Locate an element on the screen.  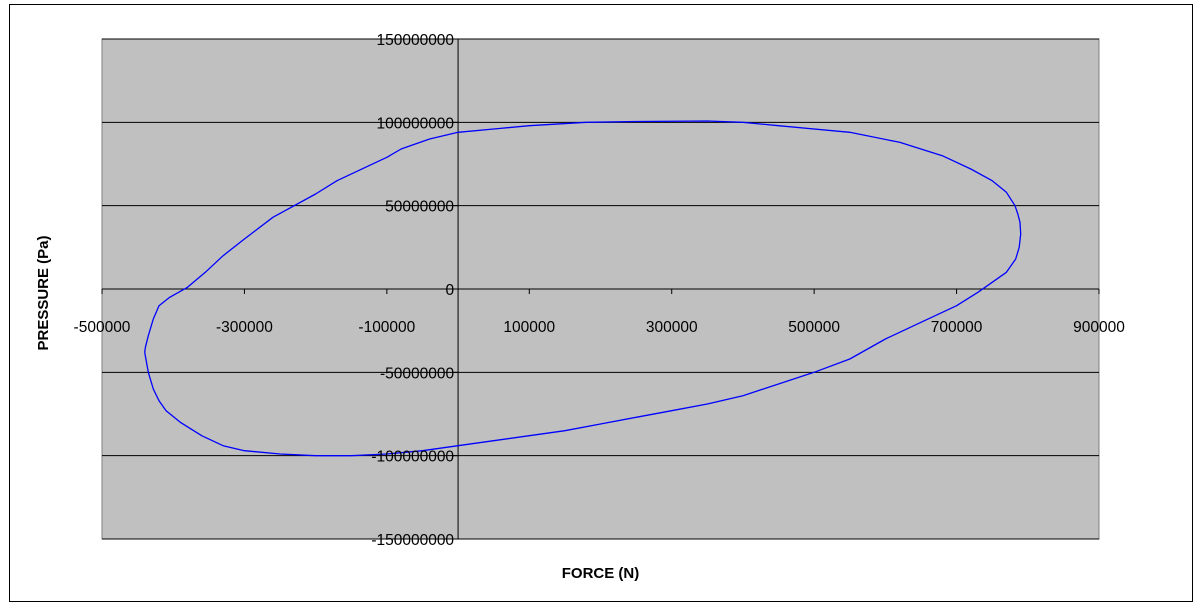
x-tick-label: 300000 is located at coordinates (672, 327).